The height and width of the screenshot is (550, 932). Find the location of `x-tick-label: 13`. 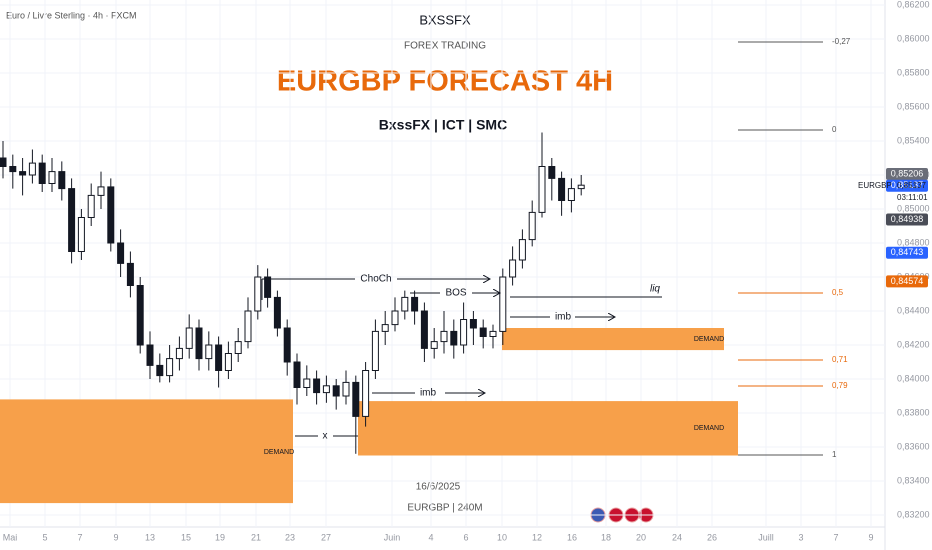

x-tick-label: 13 is located at coordinates (150, 537).